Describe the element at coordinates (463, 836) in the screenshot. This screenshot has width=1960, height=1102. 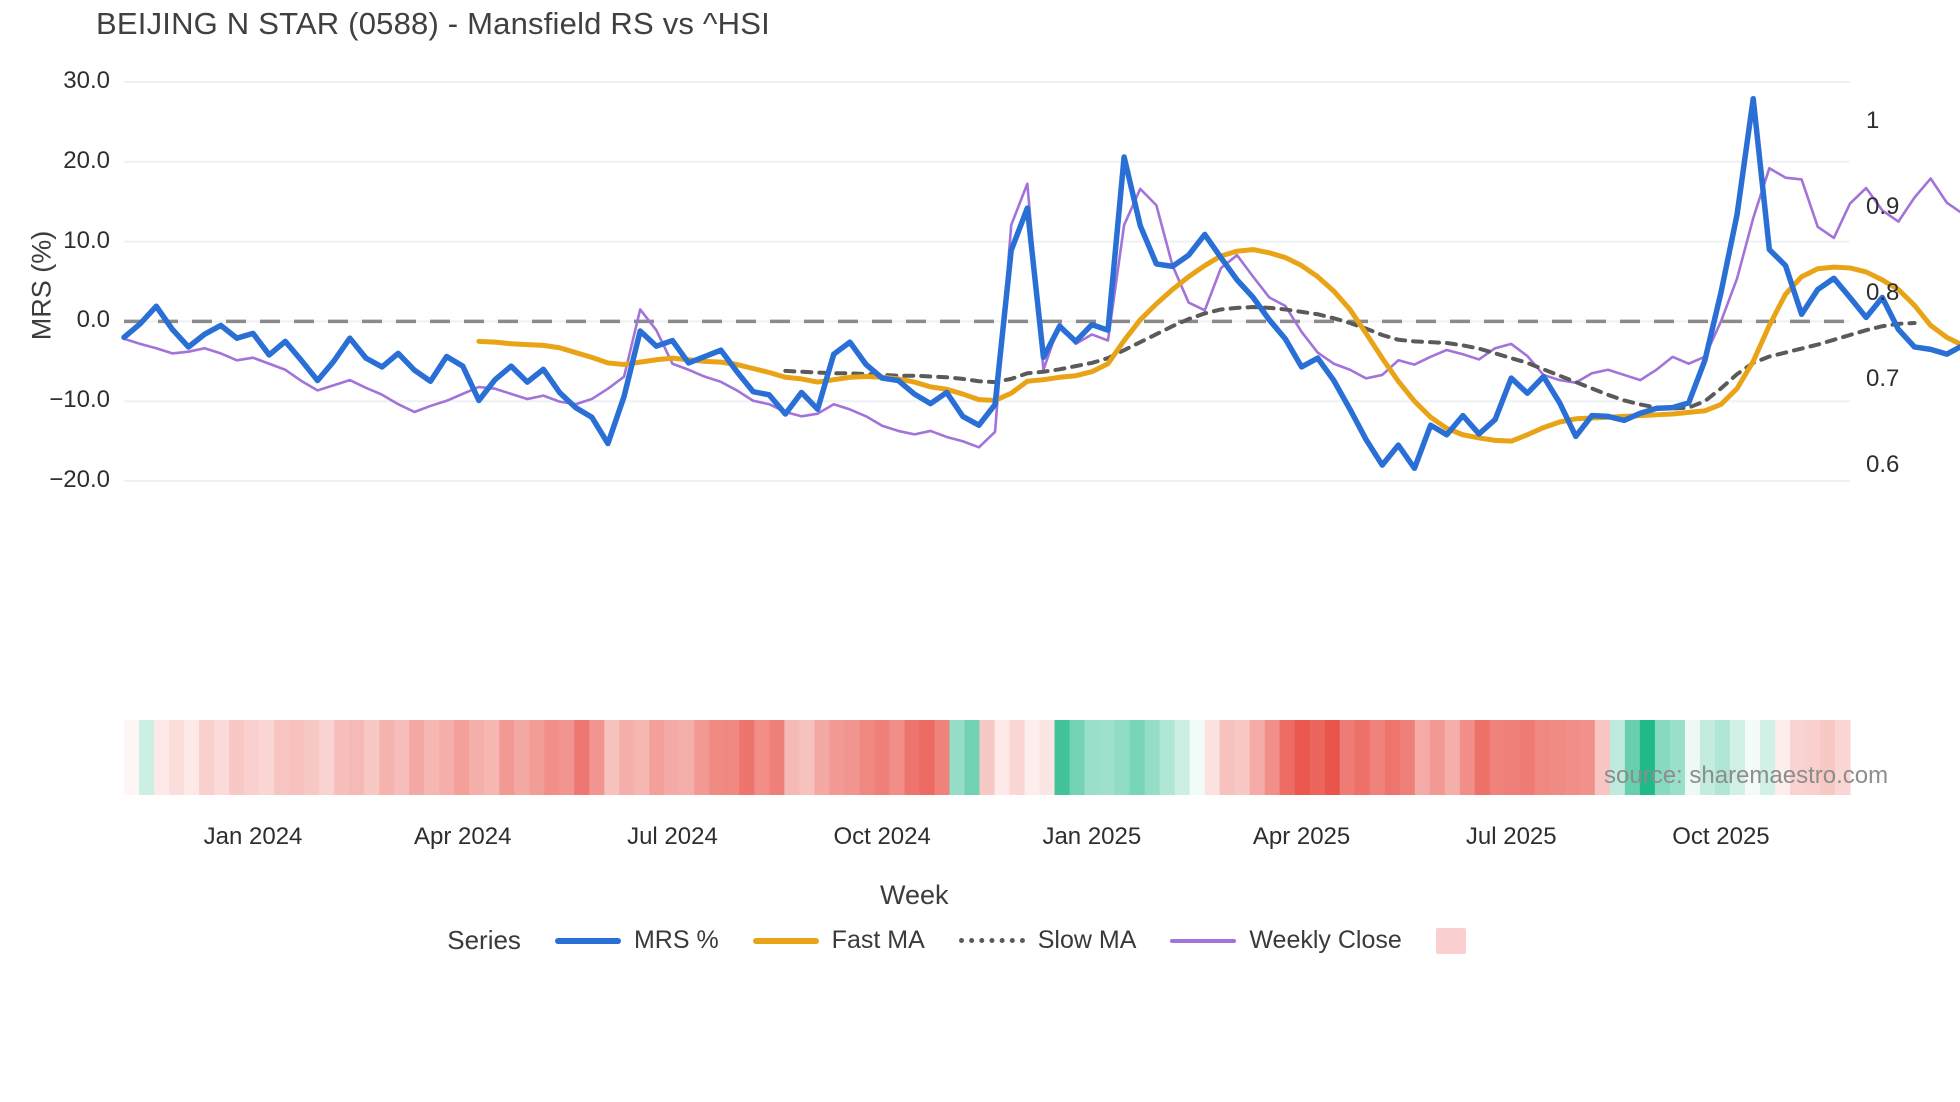
I see `x-tick: Apr 2024` at that location.